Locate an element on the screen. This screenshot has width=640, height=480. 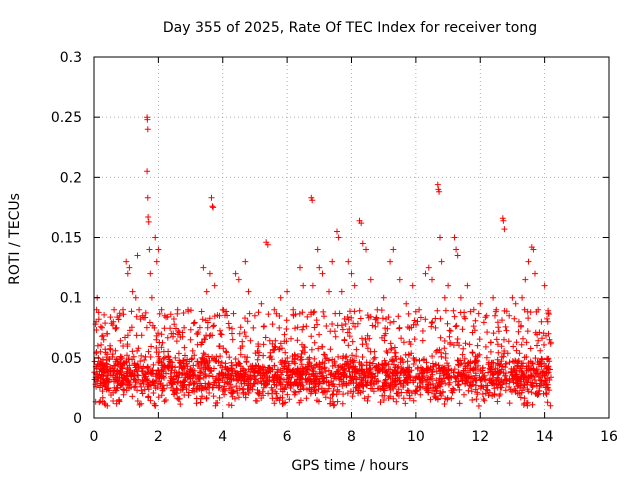
y-tick-label: 0.3 is located at coordinates (71, 58).